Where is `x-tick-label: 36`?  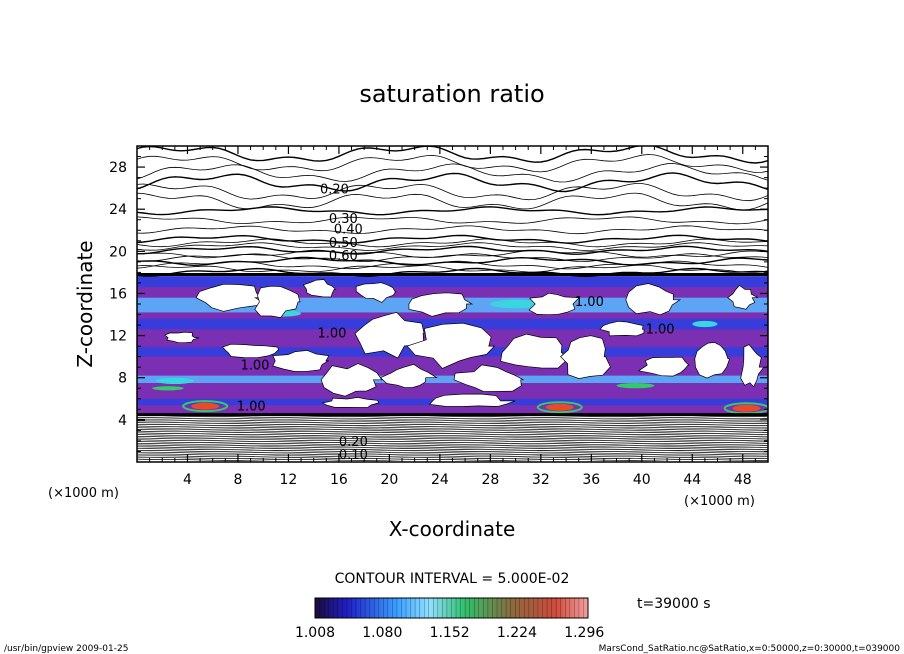 x-tick-label: 36 is located at coordinates (591, 480).